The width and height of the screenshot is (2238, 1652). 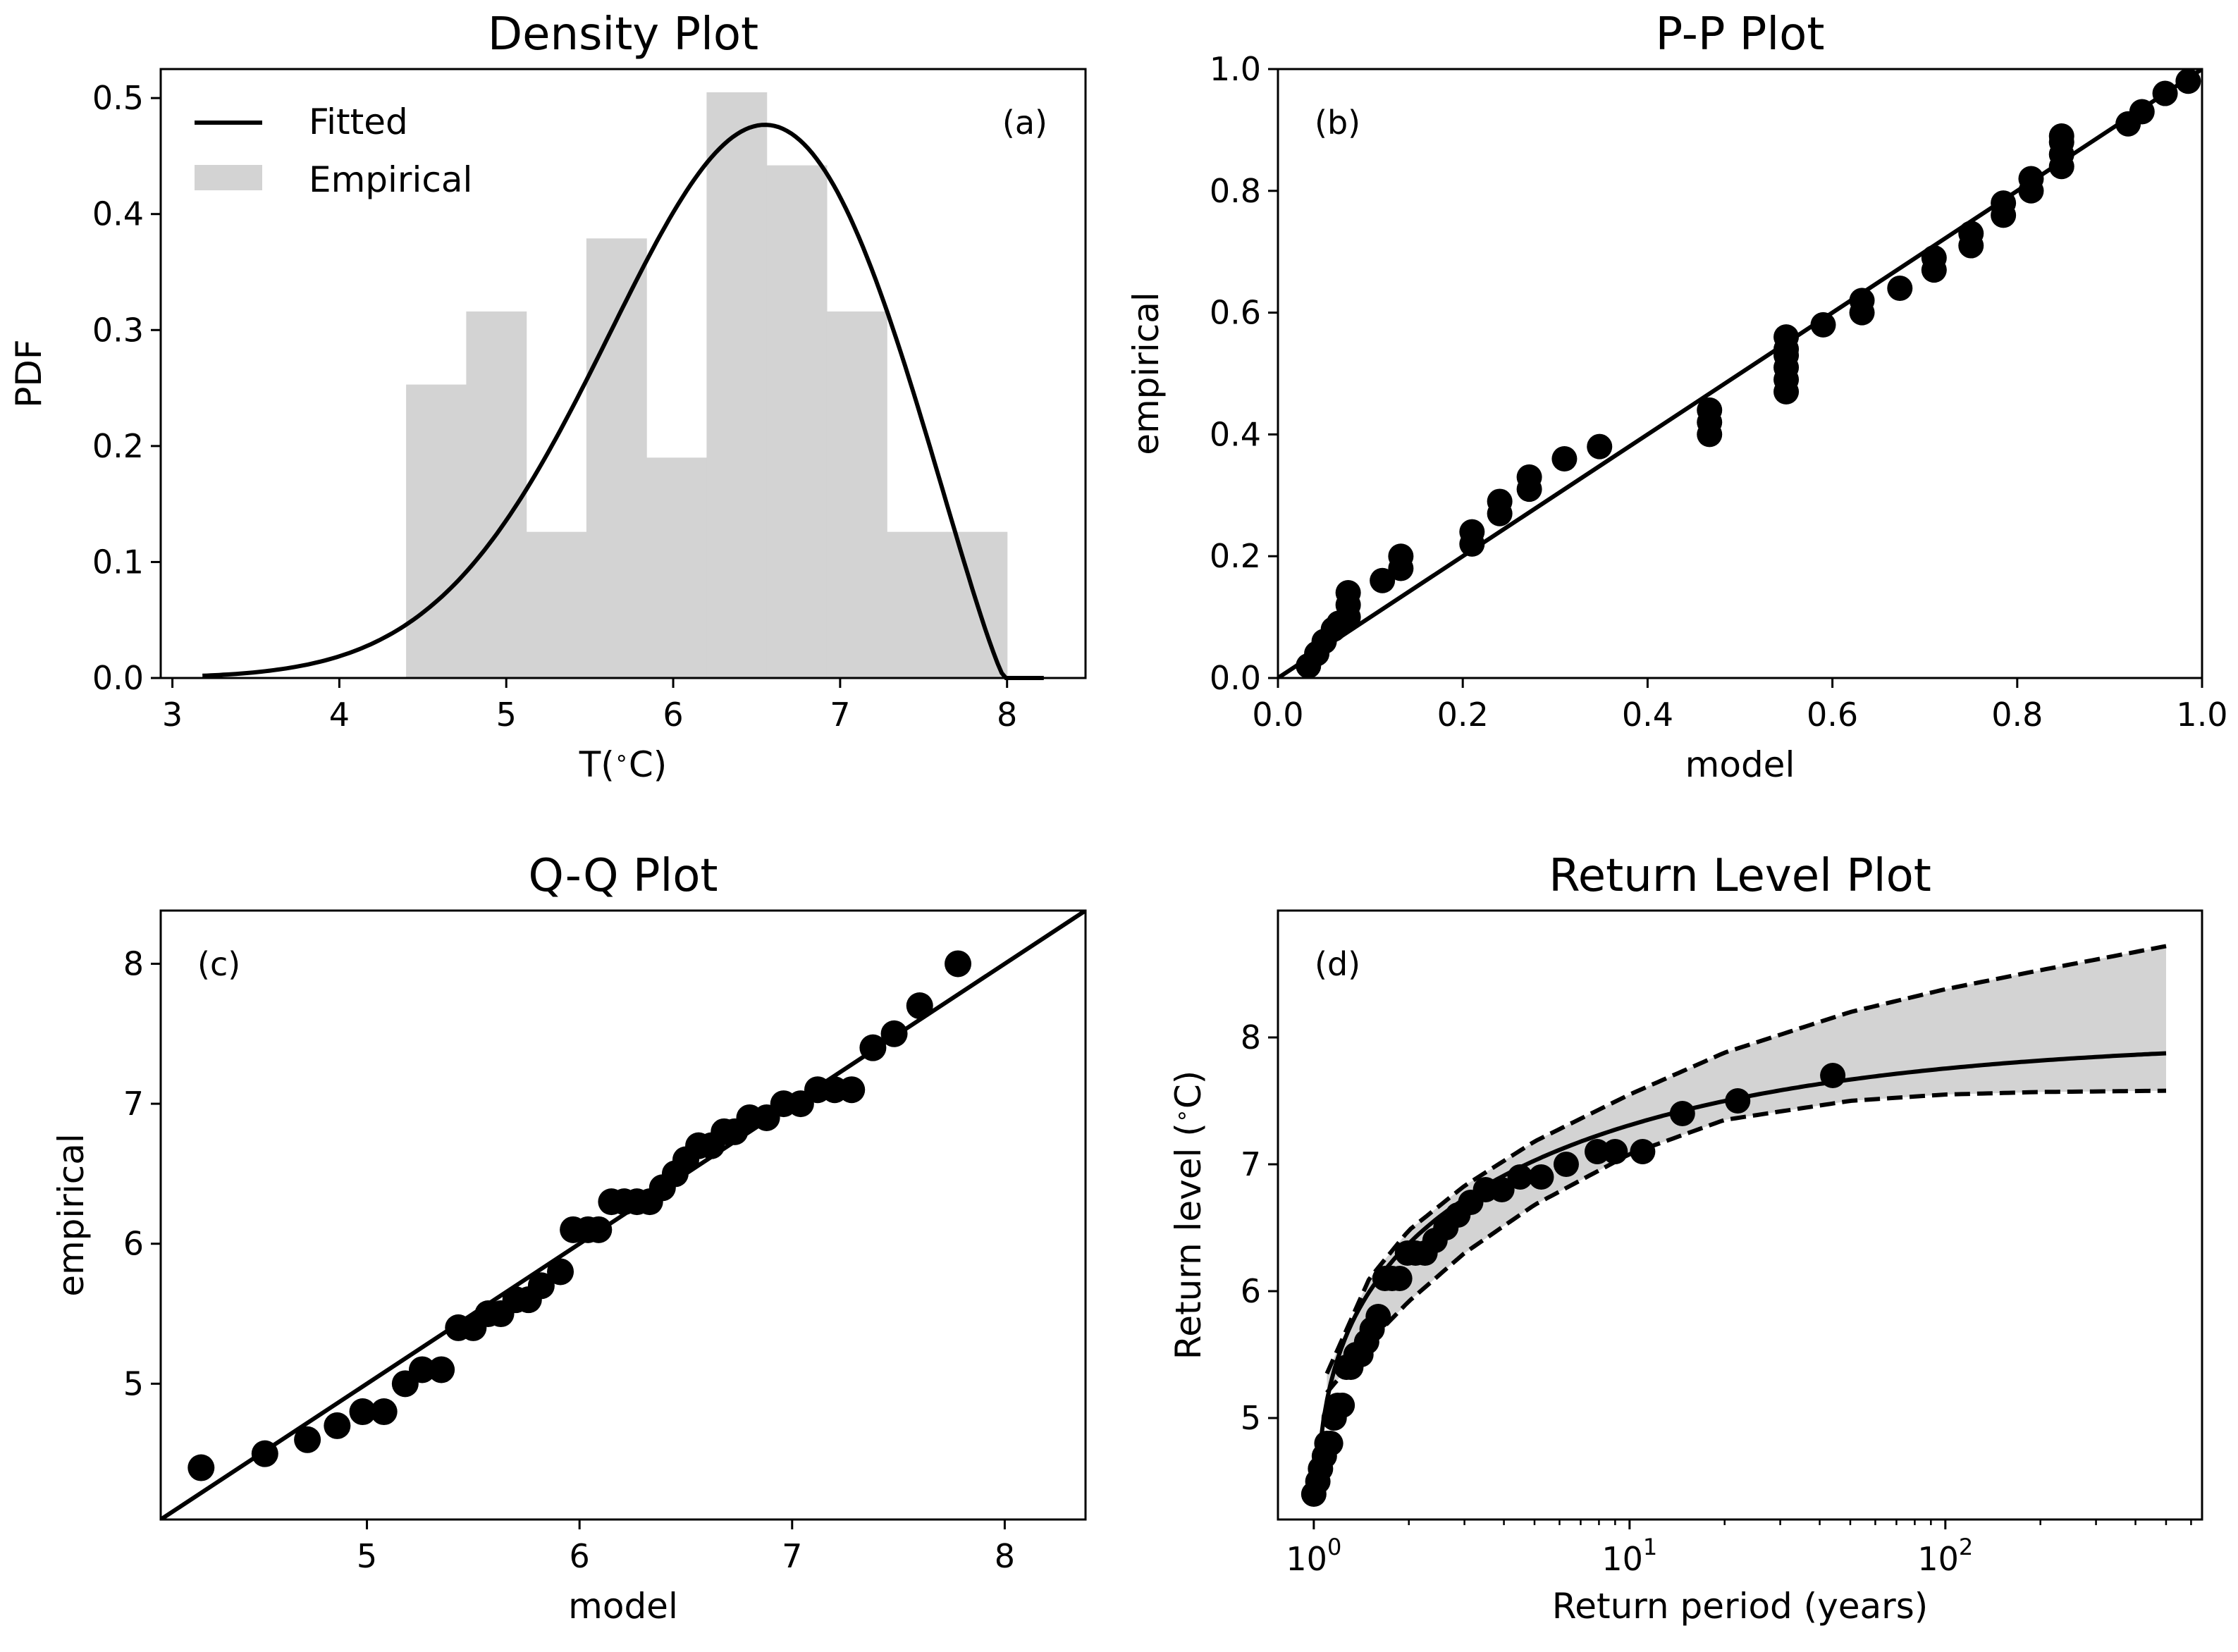 I want to click on legend-label-fitted: Fitted, so click(x=358, y=122).